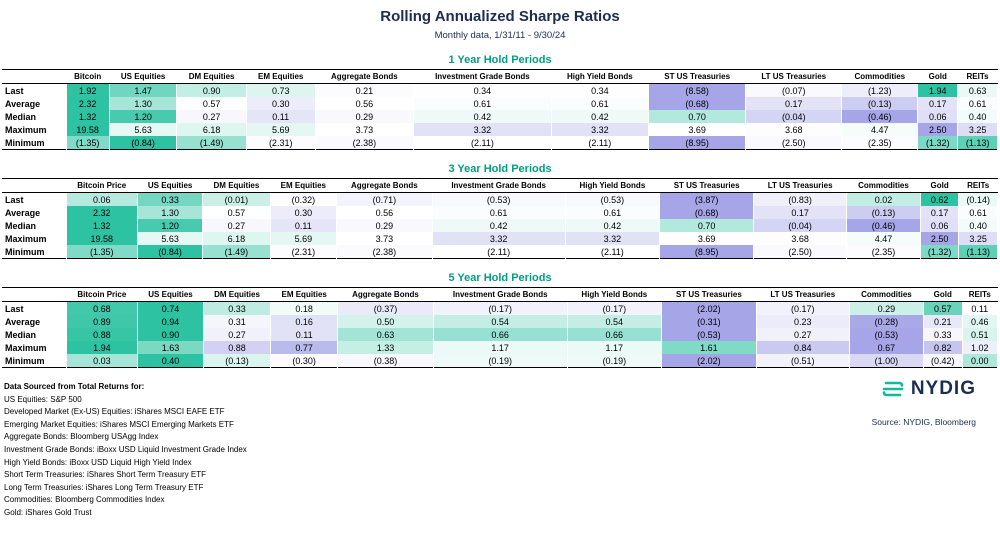  Describe the element at coordinates (893, 389) in the screenshot. I see `nydig-logo-icon` at that location.